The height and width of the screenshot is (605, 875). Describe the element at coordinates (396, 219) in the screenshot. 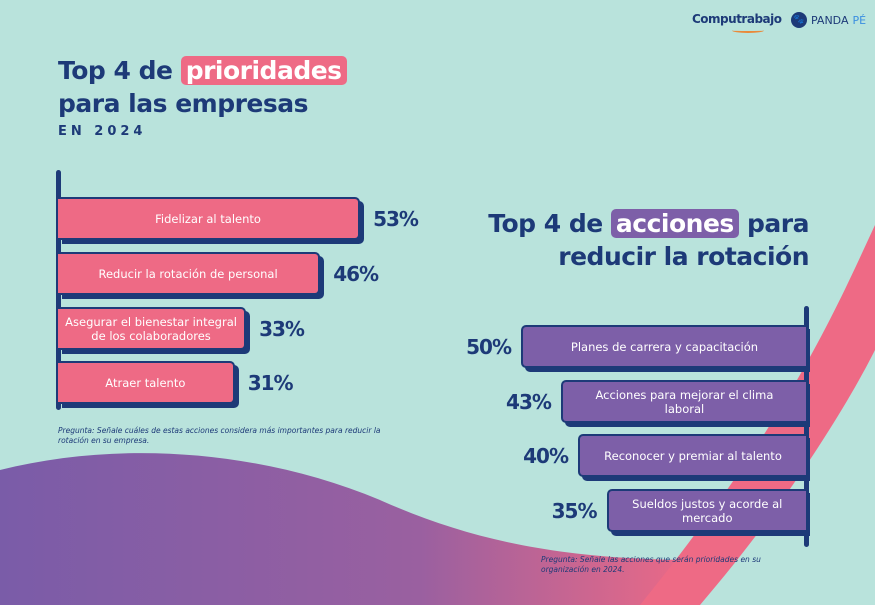

I see `value-label: 53%` at that location.